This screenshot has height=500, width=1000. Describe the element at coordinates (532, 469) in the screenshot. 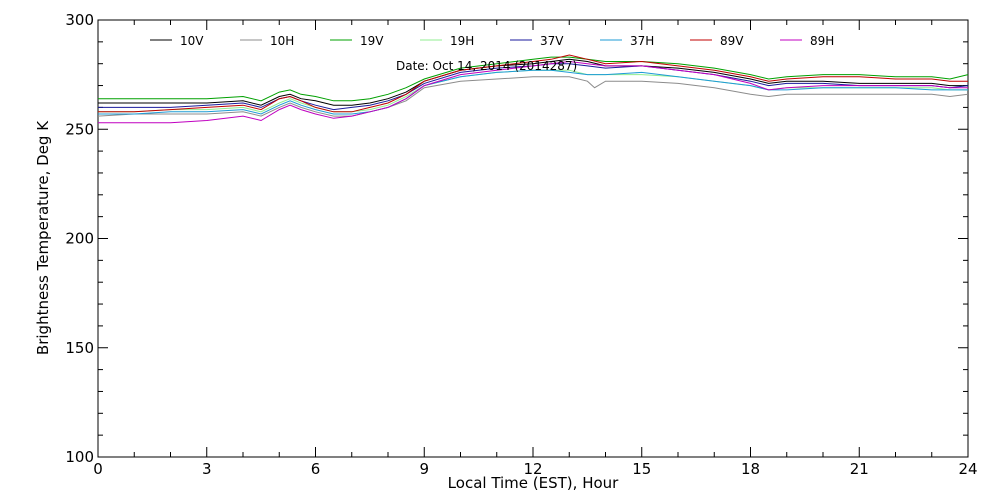

I see `x-tick-label: 12` at that location.